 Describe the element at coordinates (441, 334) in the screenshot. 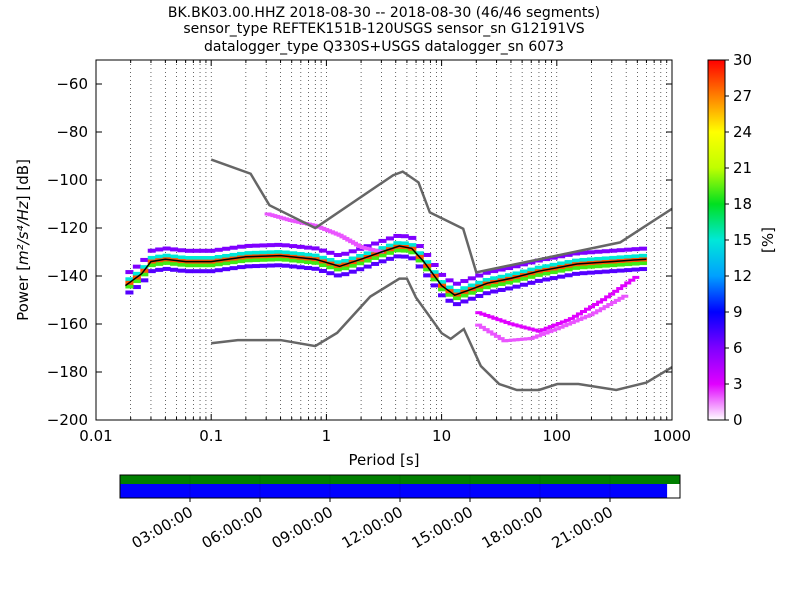

I see `noise-model-nlnm` at that location.